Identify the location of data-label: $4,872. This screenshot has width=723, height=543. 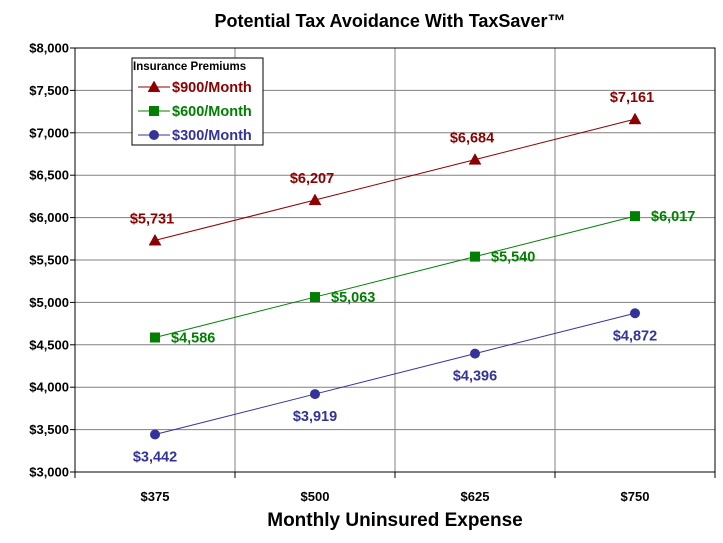
(635, 336).